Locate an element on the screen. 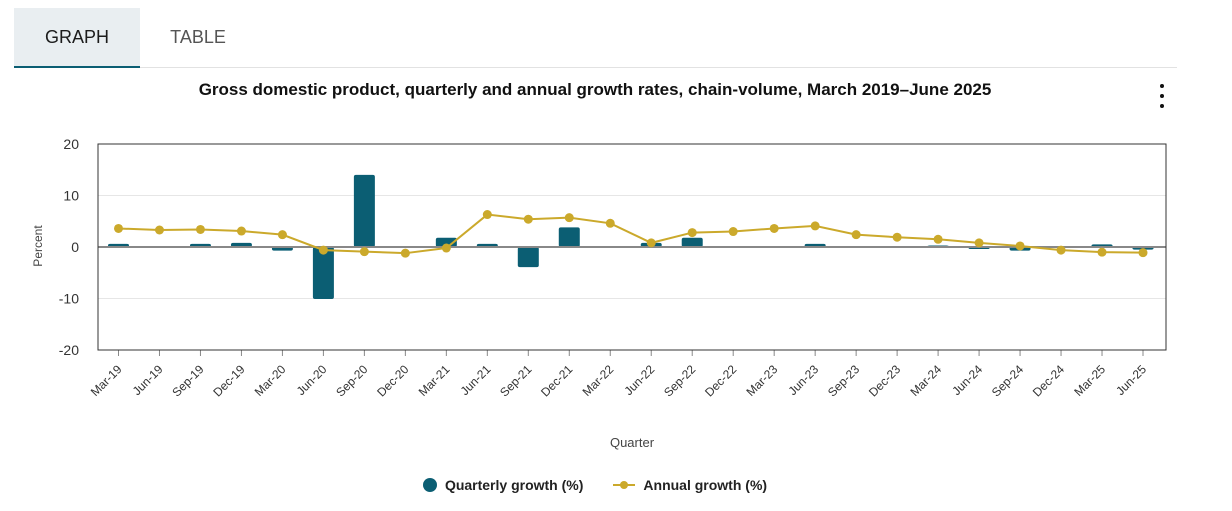 The width and height of the screenshot is (1232, 511). annual-line is located at coordinates (631, 234).